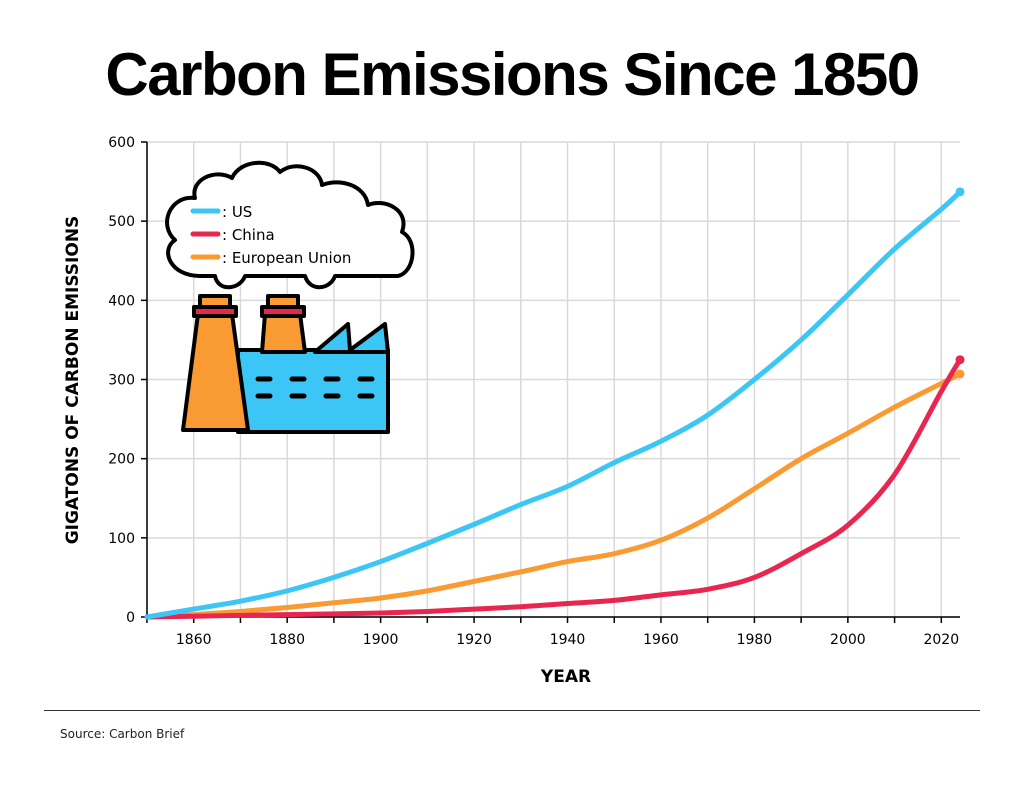 The width and height of the screenshot is (1024, 803). Describe the element at coordinates (381, 640) in the screenshot. I see `x-tick-label: 1900` at that location.